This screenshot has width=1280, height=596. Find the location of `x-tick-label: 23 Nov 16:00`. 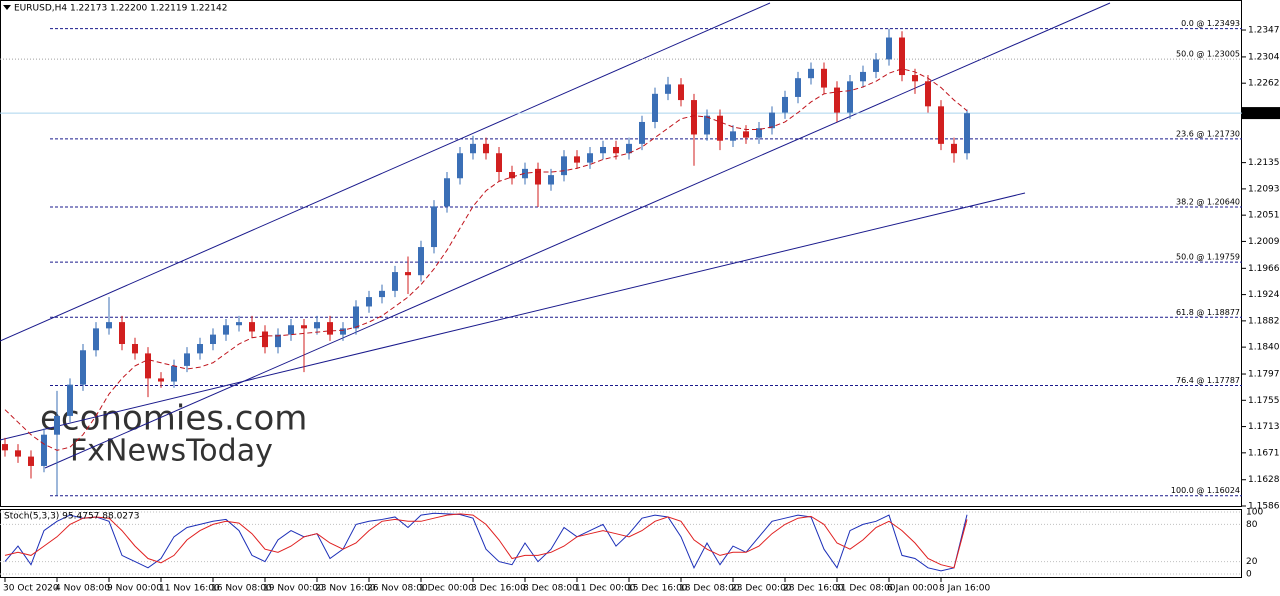

x-tick-label: 23 Nov 16:00 is located at coordinates (345, 589).